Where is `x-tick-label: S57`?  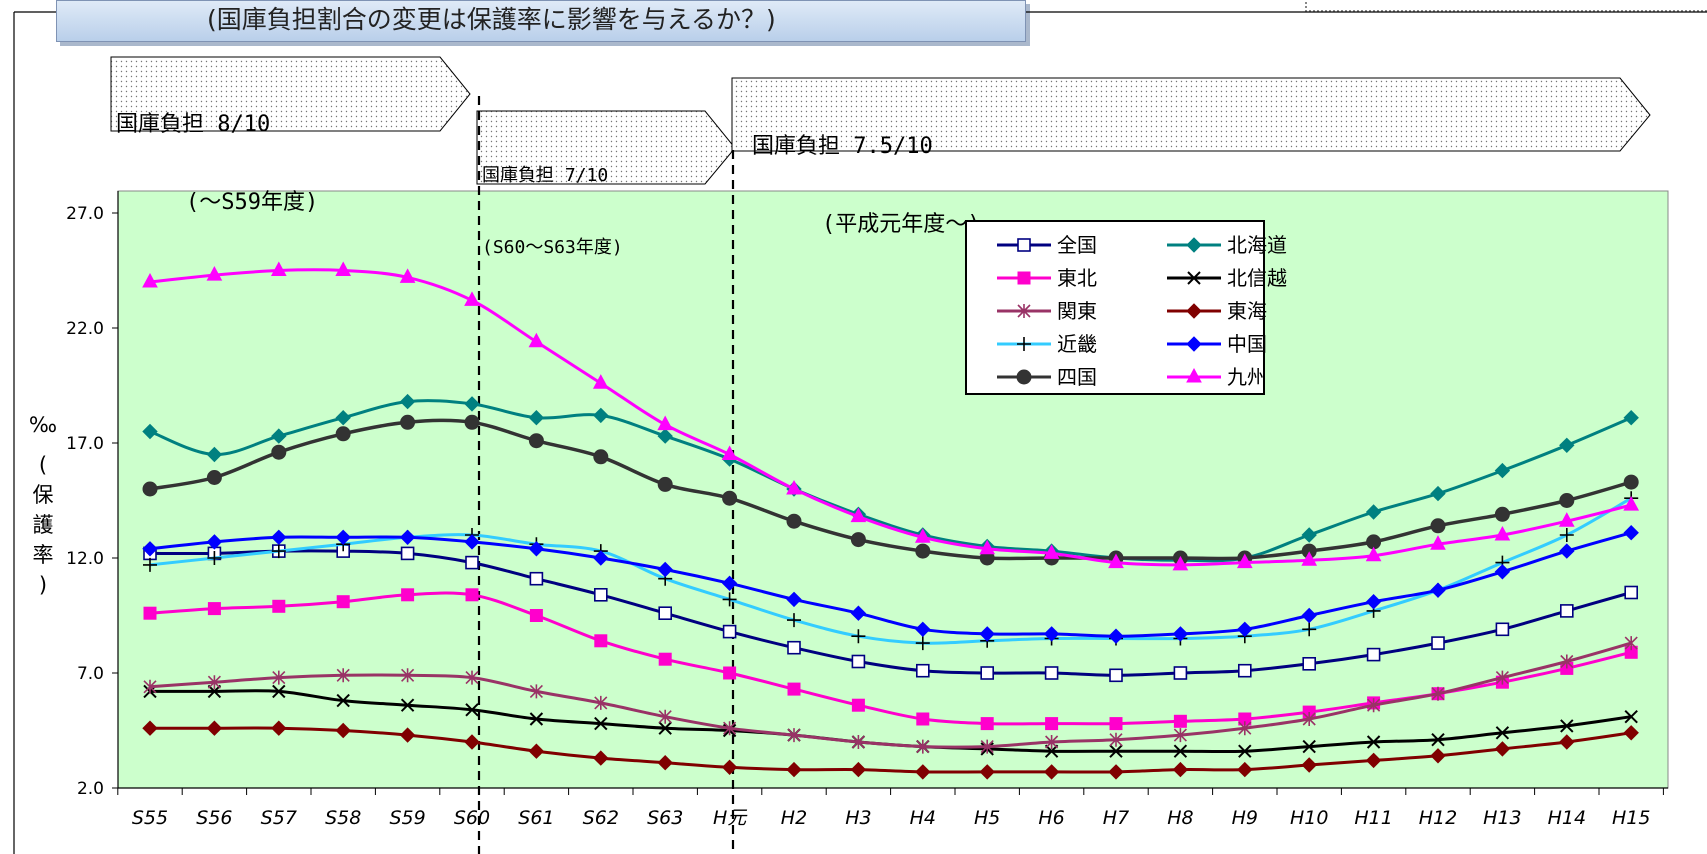
x-tick-label: S57 is located at coordinates (279, 818).